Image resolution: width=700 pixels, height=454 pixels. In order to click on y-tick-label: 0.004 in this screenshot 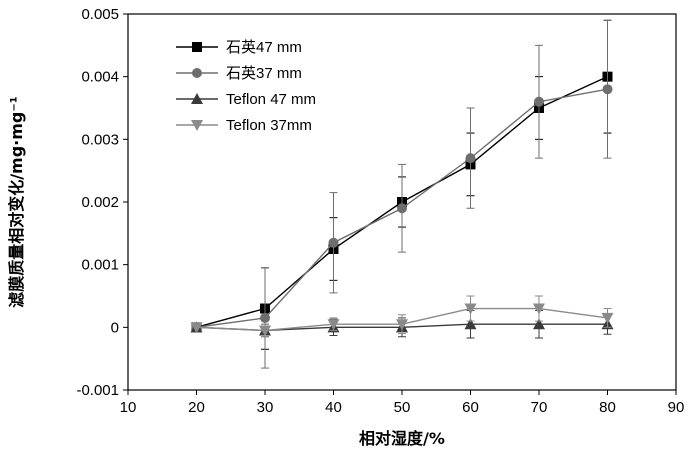, I will do `click(100, 77)`.